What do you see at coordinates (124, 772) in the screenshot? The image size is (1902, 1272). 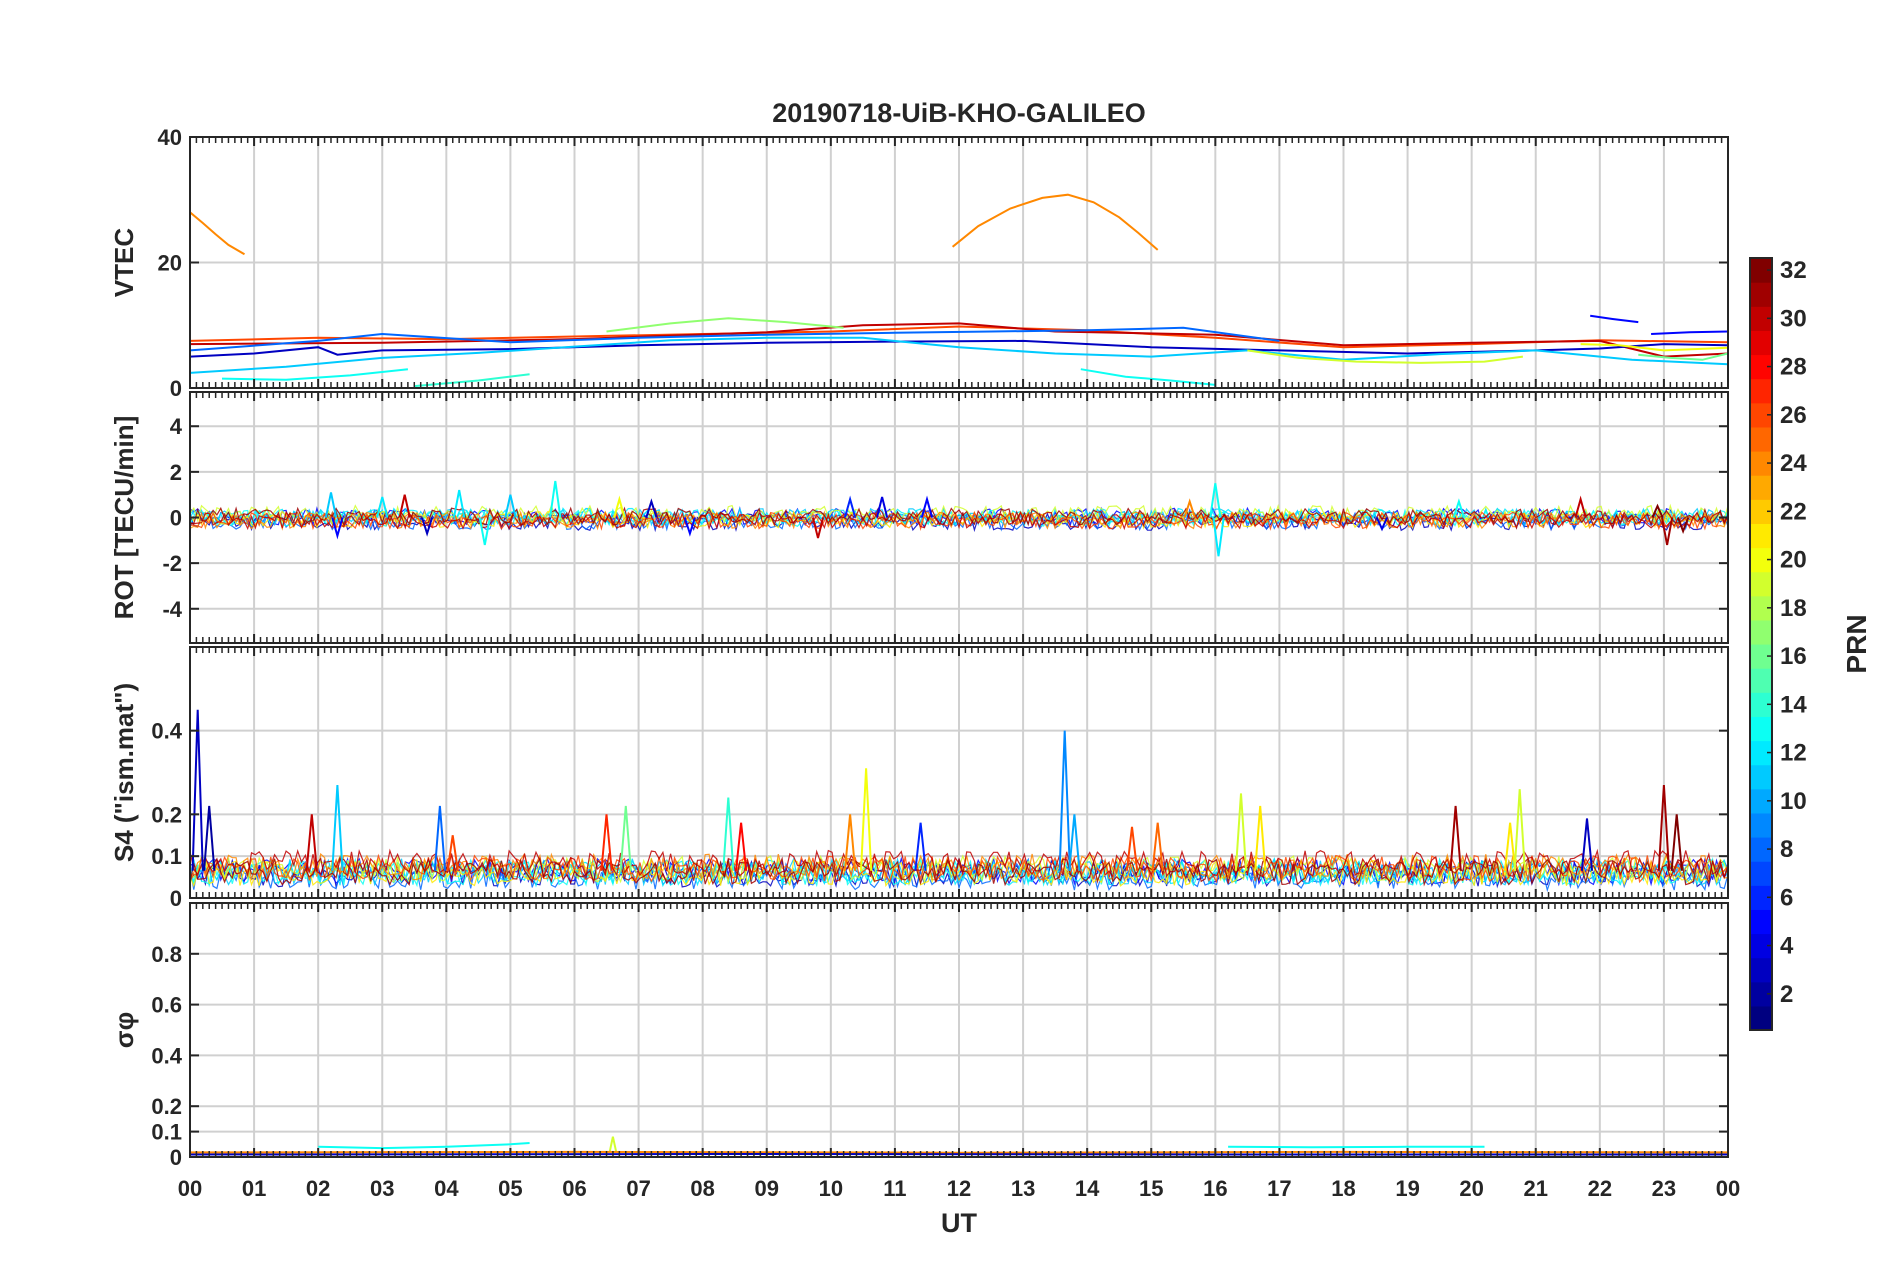 I see `y-axis-label-s4: S4 ("ism.mat")` at bounding box center [124, 772].